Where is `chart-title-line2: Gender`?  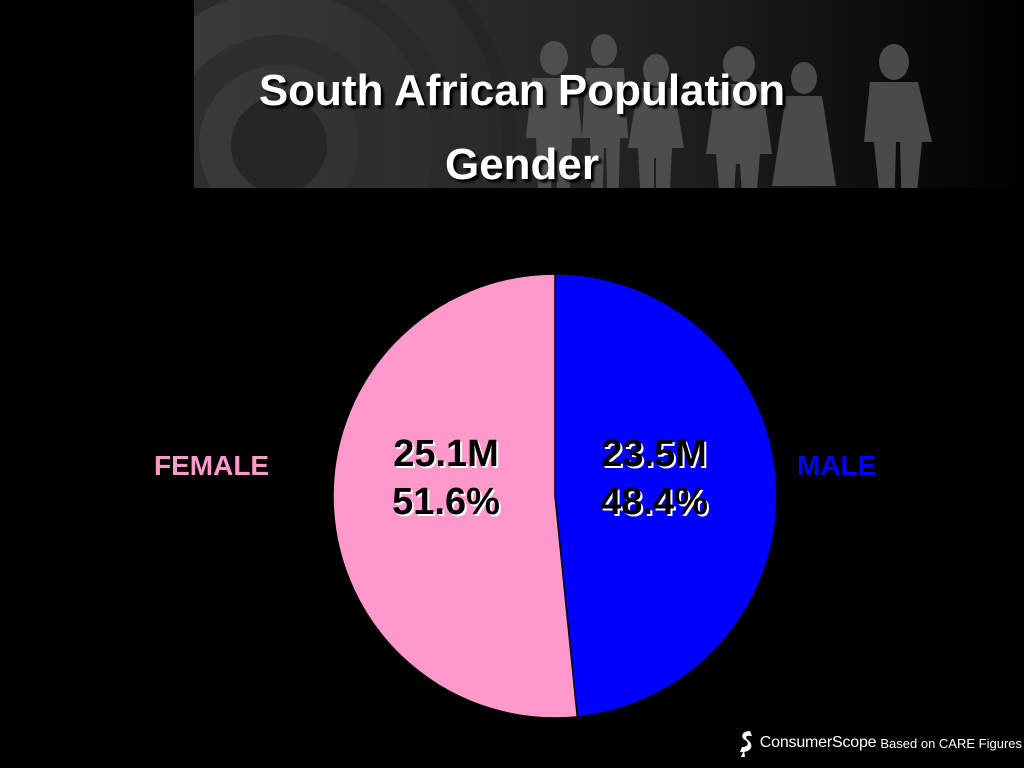 chart-title-line2: Gender is located at coordinates (522, 164).